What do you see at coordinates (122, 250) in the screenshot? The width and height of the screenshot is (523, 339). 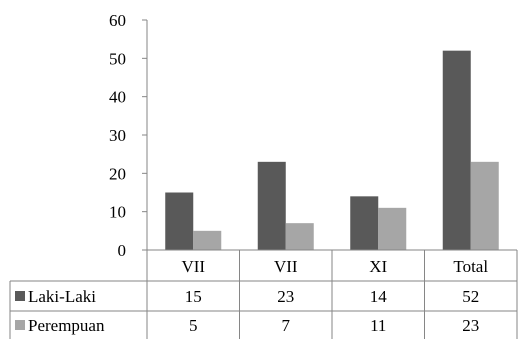 I see `y-tick-label: 0` at bounding box center [122, 250].